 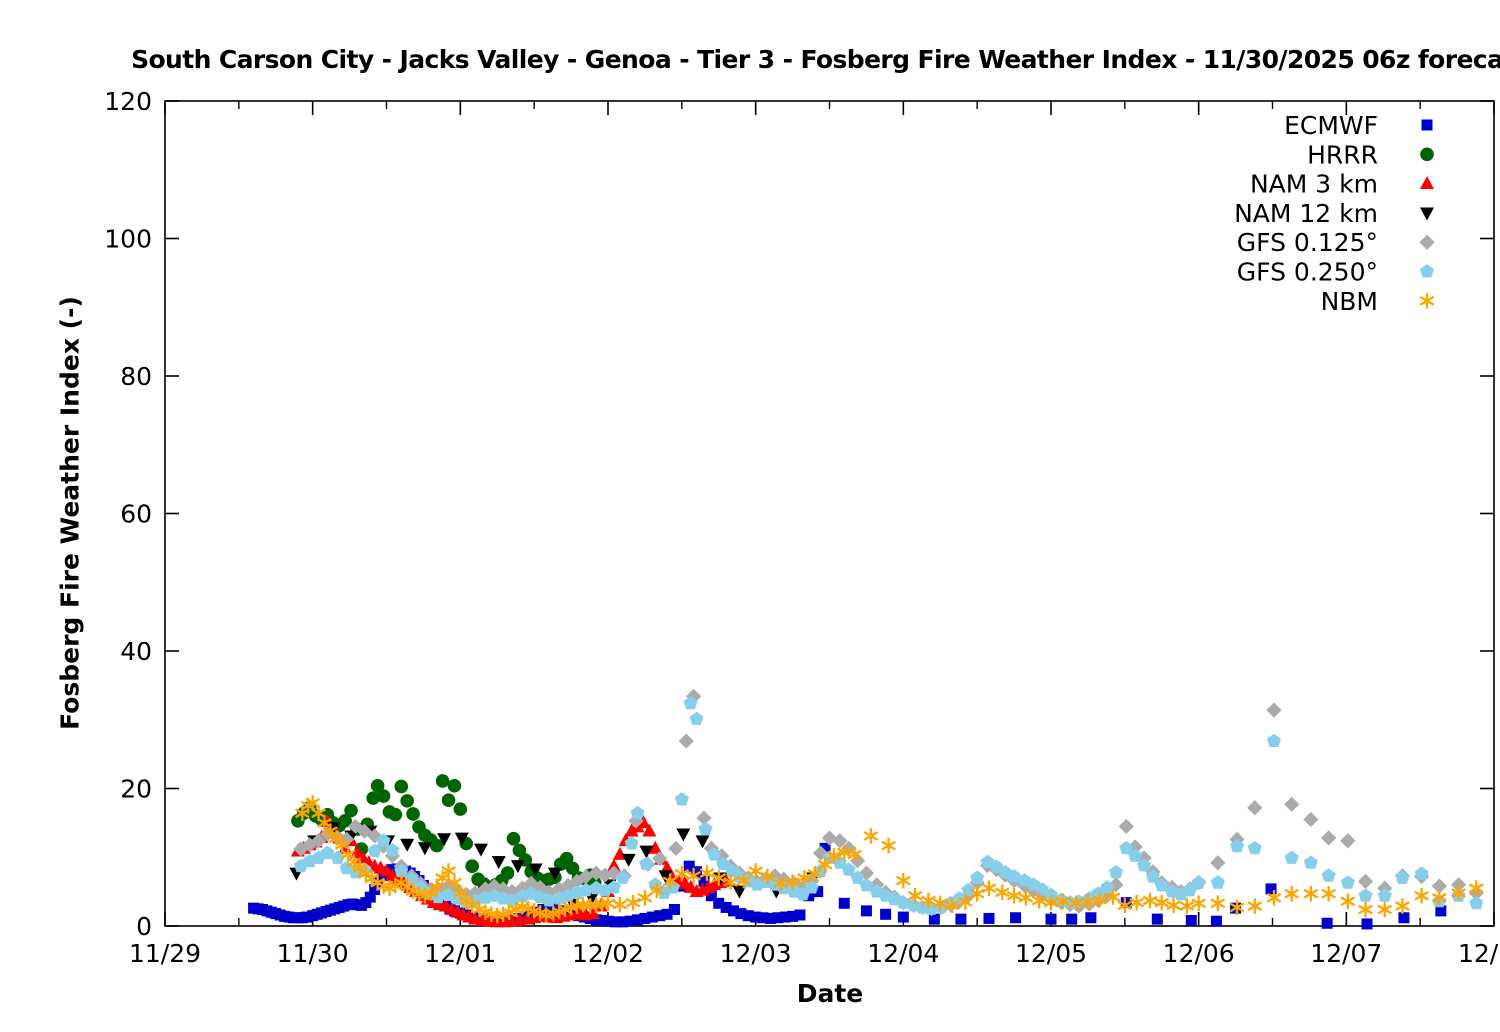 What do you see at coordinates (1307, 272) in the screenshot?
I see `legend-item-label: GFS 0.250°` at bounding box center [1307, 272].